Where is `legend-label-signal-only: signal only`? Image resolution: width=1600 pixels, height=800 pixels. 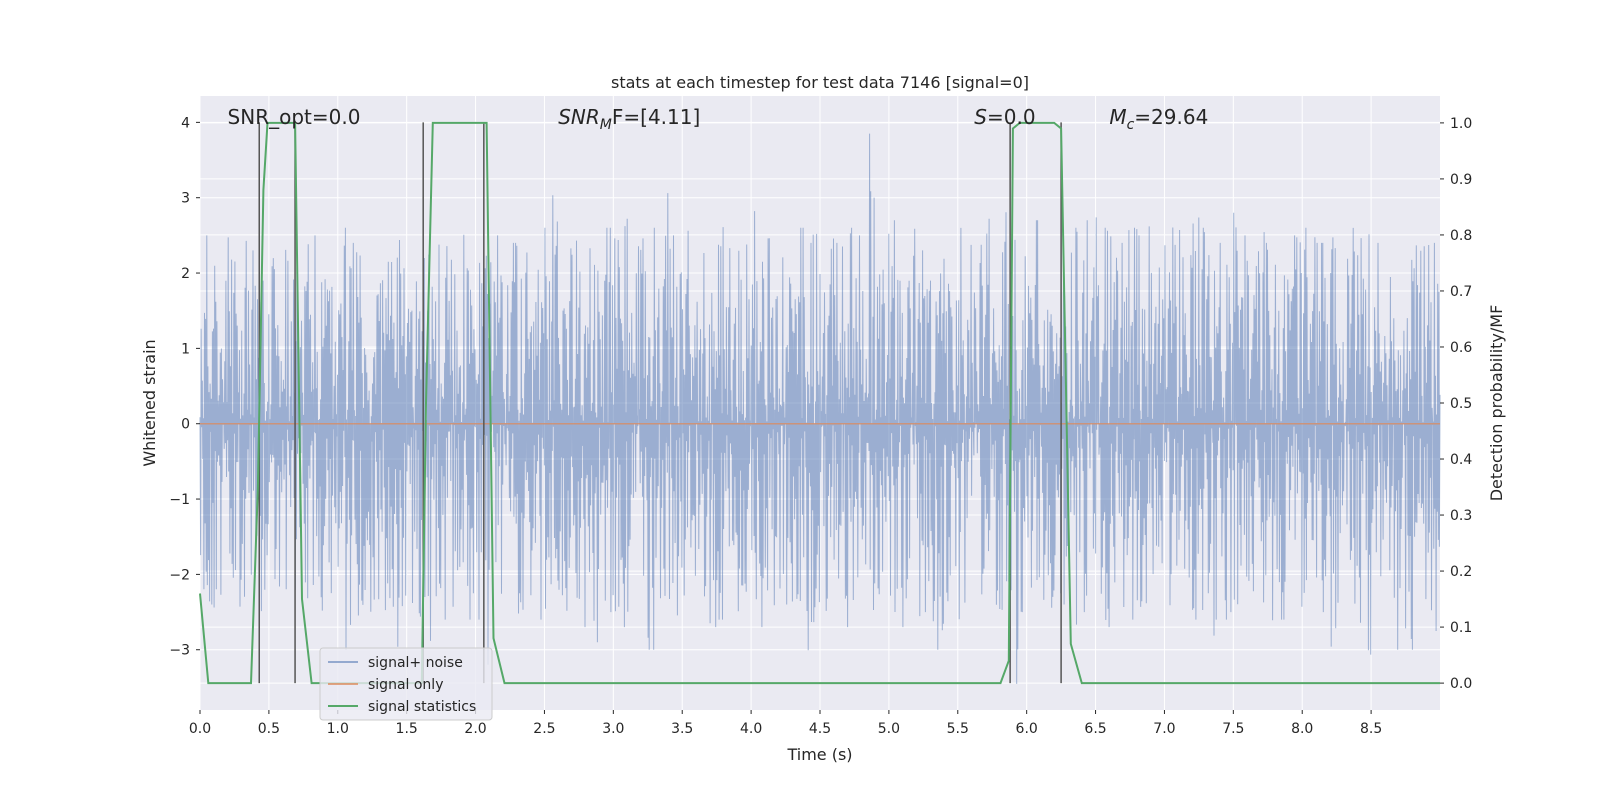
legend-label-signal-only: signal only is located at coordinates (405, 685).